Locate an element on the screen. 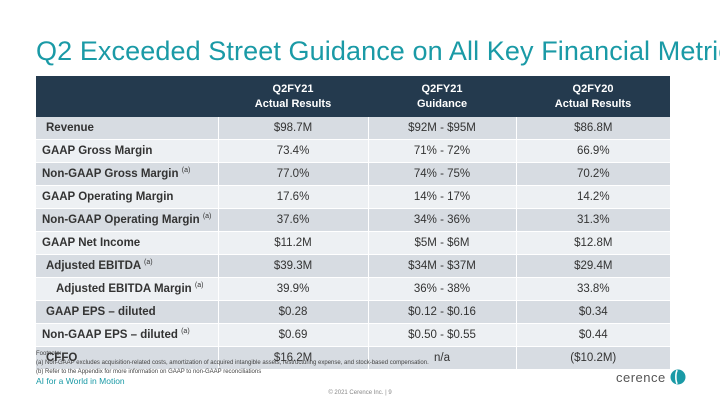 This screenshot has height=405, width=720. table-row: Revenue $98.7M $92M - $95M $86.8M is located at coordinates (353, 128).